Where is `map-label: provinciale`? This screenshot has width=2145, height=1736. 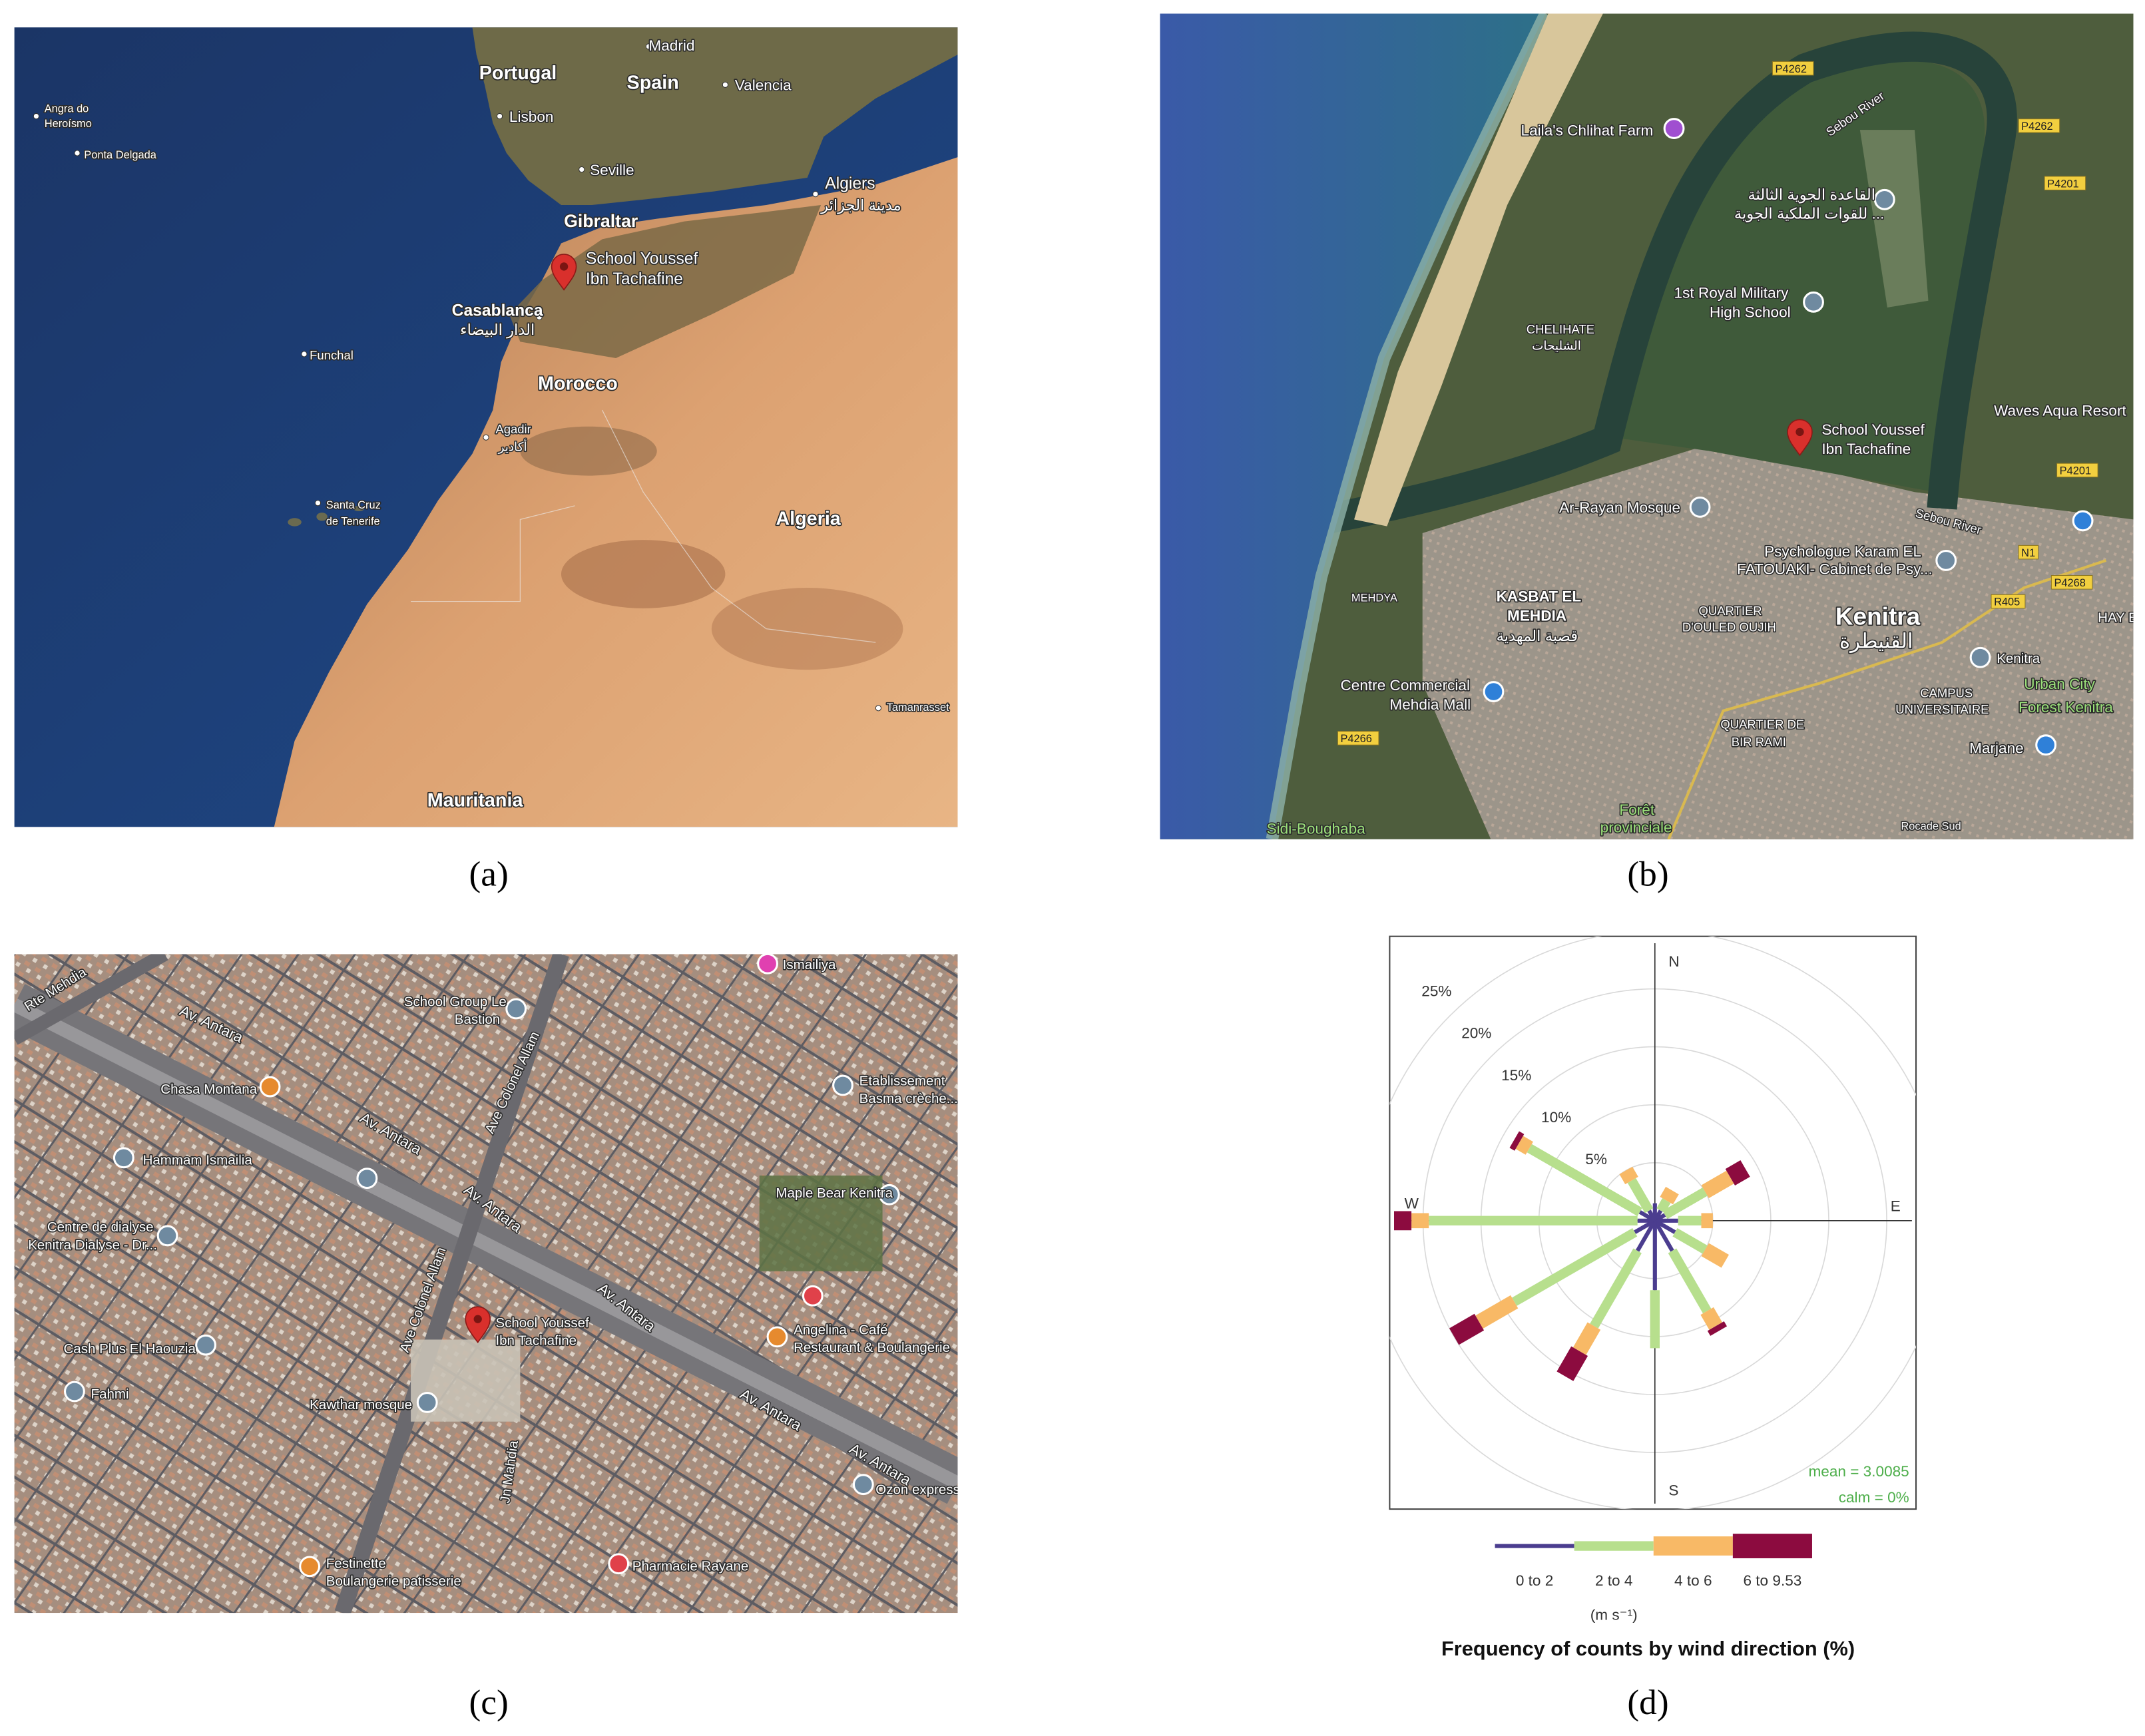
map-label: provinciale is located at coordinates (1636, 828).